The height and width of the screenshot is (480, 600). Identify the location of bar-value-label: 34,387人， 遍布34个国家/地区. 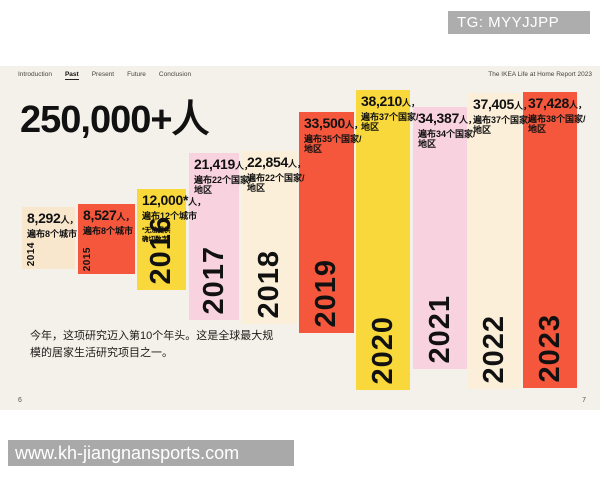
(445, 128).